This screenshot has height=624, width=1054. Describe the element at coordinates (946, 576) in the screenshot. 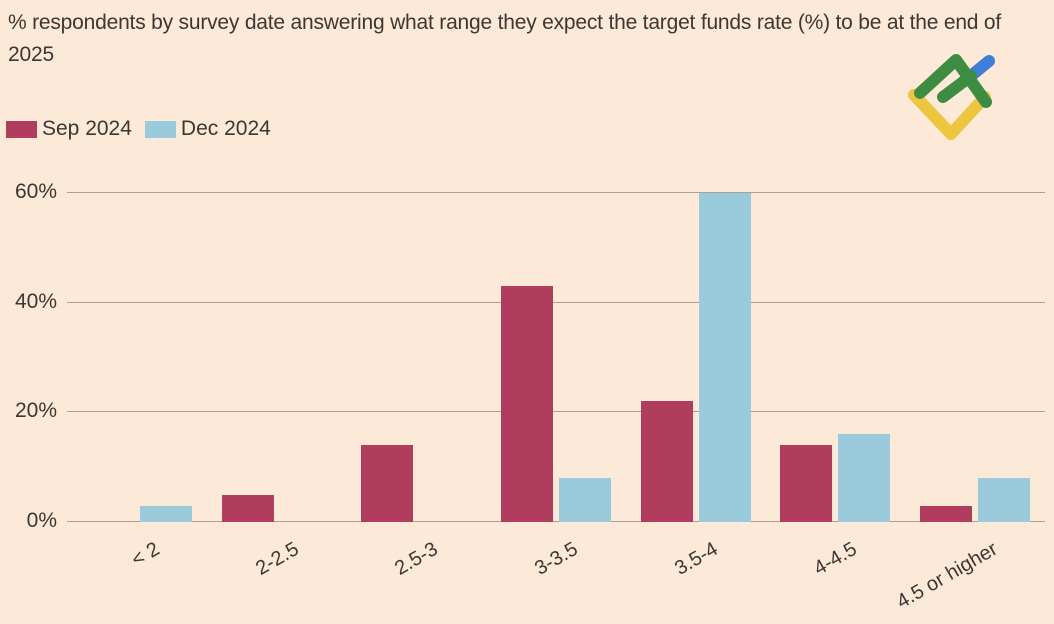

I see `x-axis-label-4.5orhigher: 4.5 or higher` at that location.